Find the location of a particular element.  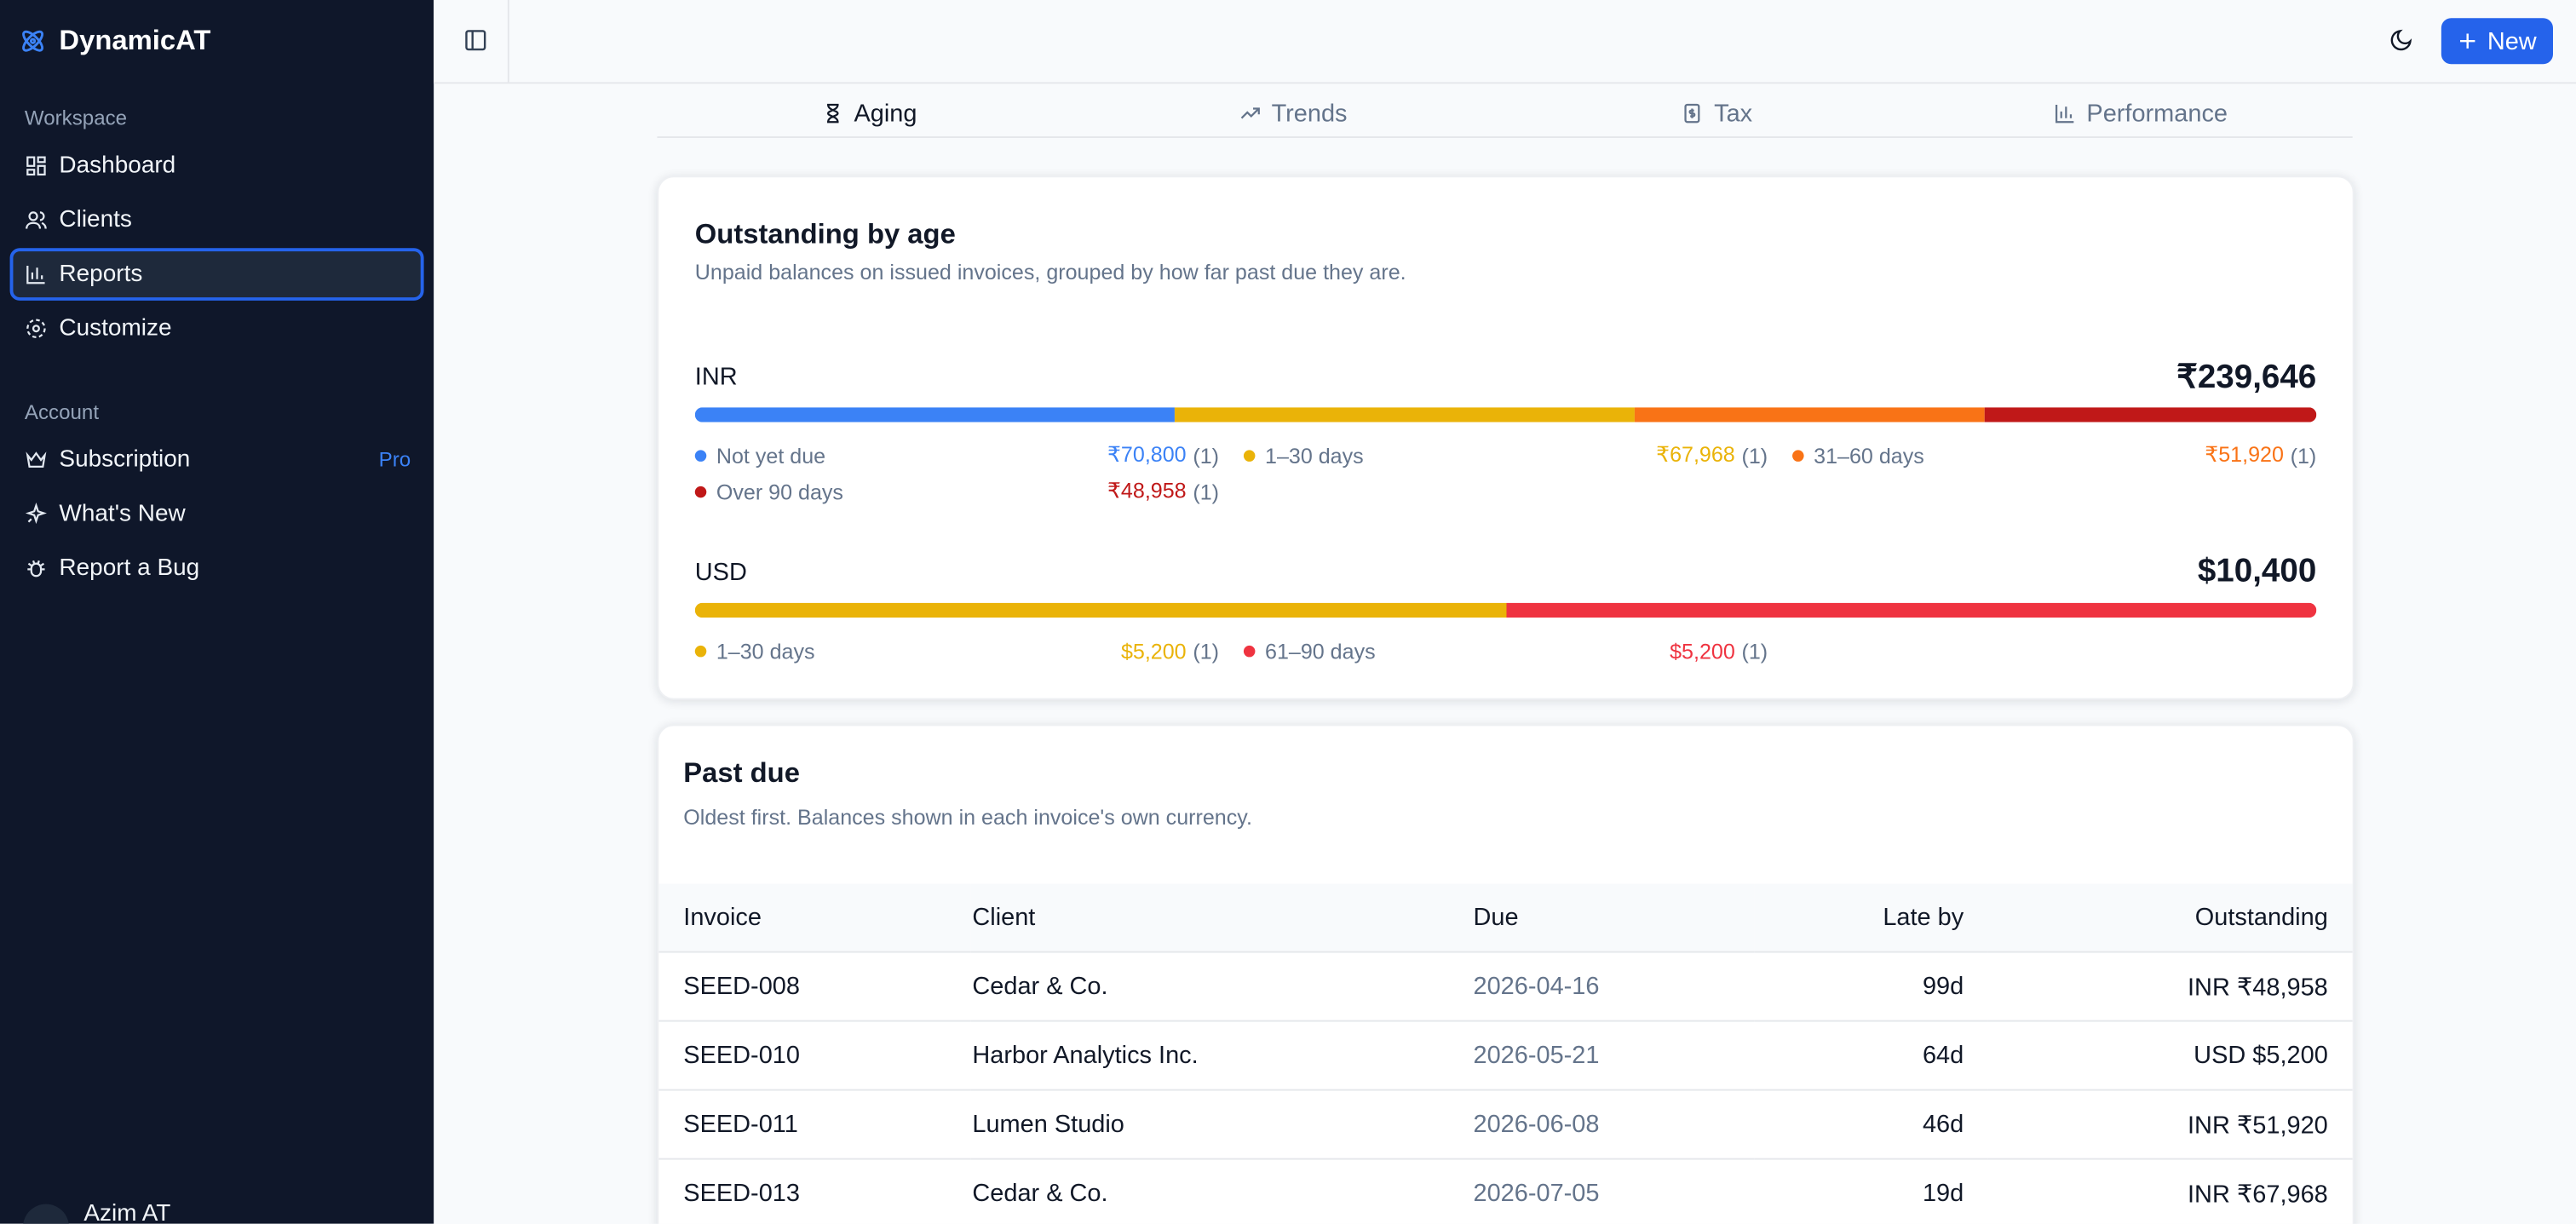

nav-item: Dashboard is located at coordinates (217, 166).